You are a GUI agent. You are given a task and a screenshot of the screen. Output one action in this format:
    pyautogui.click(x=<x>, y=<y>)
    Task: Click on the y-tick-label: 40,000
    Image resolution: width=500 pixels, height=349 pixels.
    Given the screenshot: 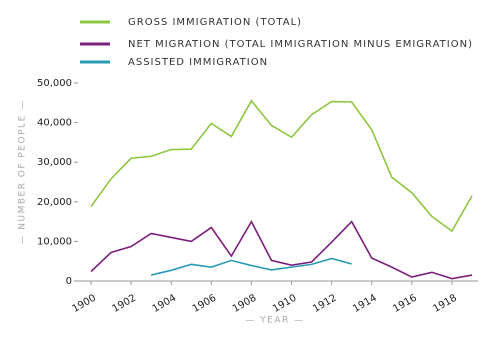 What is the action you would take?
    pyautogui.click(x=54, y=123)
    